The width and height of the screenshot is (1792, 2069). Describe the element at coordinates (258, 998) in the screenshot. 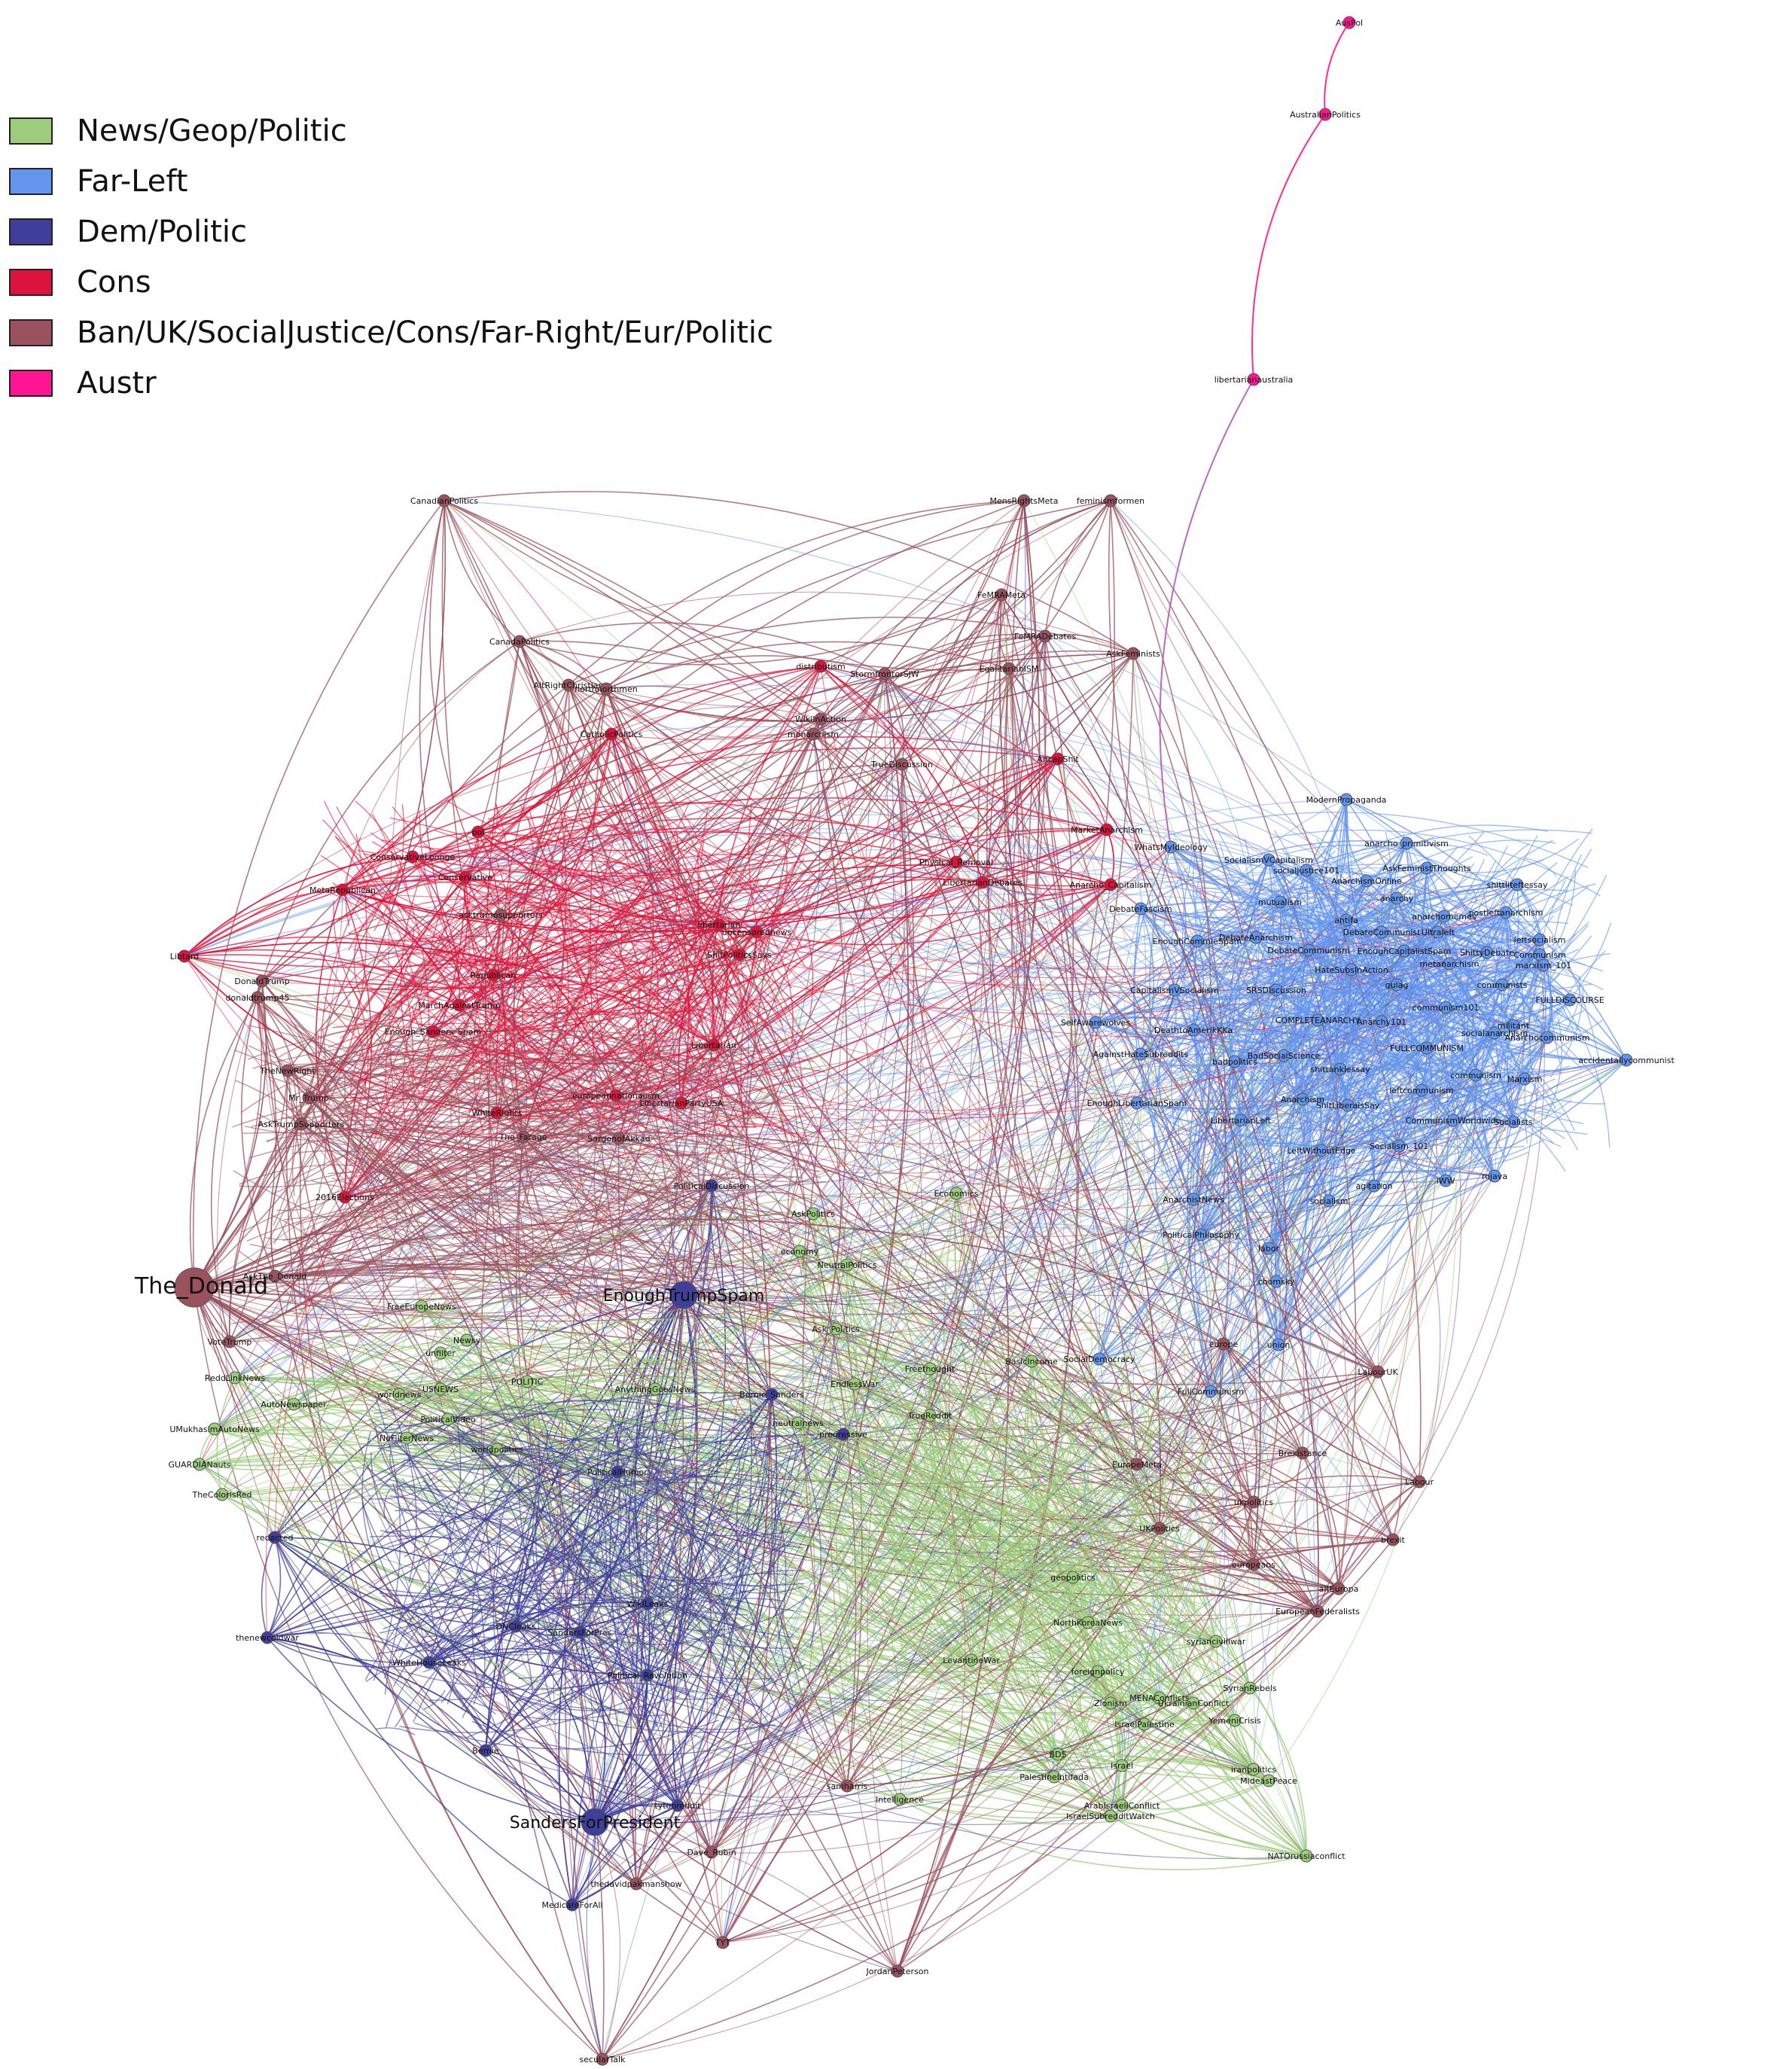

I see `node-label: donaldtrump45` at that location.